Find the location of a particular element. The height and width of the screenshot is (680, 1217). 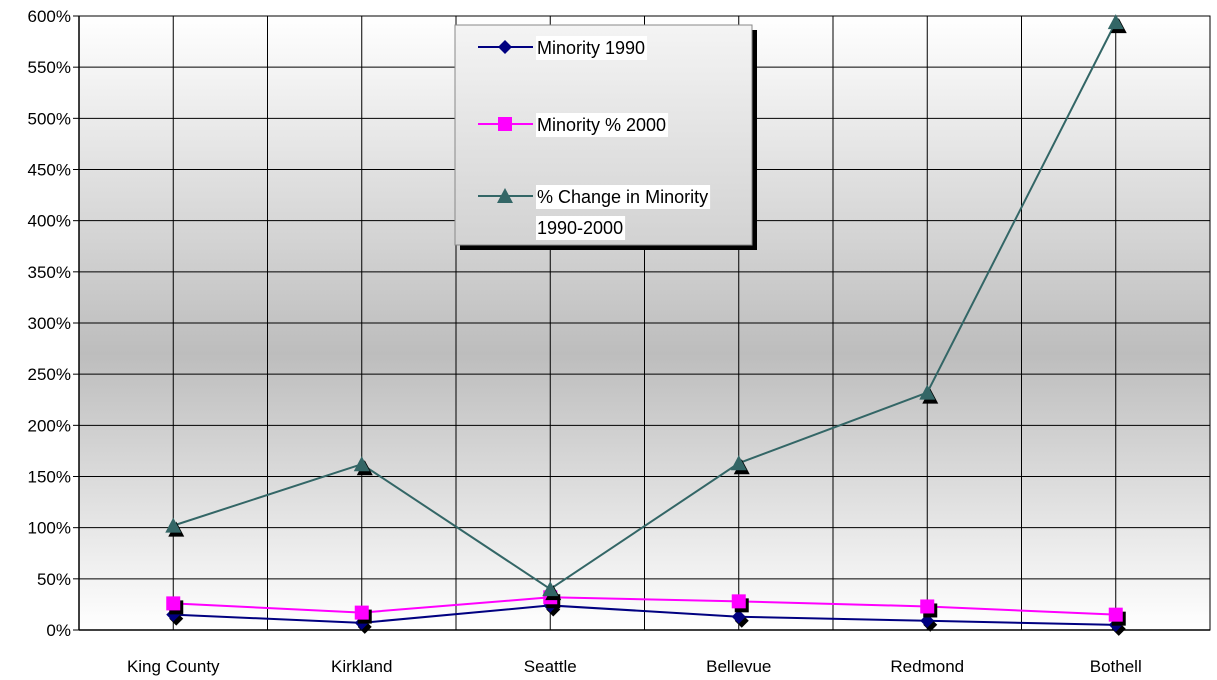

y-tick-label: 400% is located at coordinates (49, 221).